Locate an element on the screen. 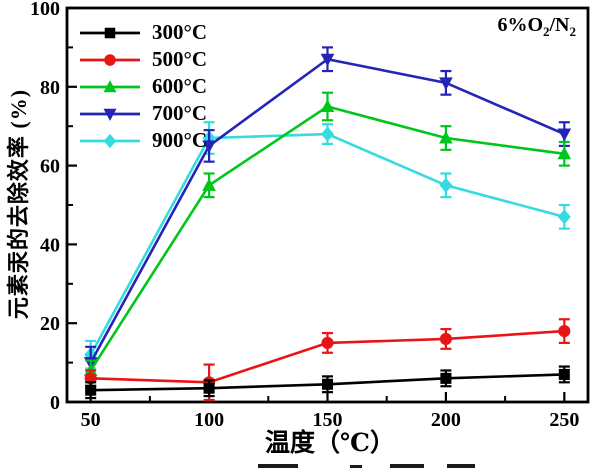 The width and height of the screenshot is (600, 468). legend-item-700c: 700°C is located at coordinates (142, 113).